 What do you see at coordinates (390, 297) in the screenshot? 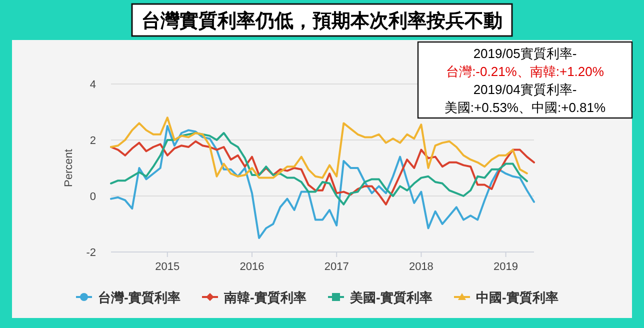
I see `legend-label: 美國-實質利率` at bounding box center [390, 297].